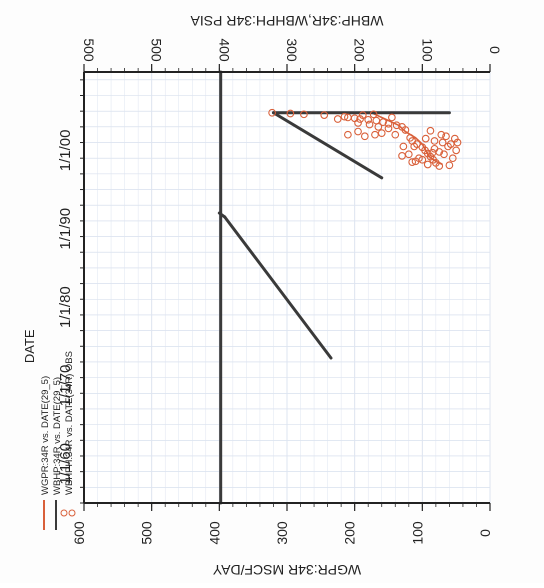  I want to click on bottom-axis-tick-label: 0, so click(485, 533).